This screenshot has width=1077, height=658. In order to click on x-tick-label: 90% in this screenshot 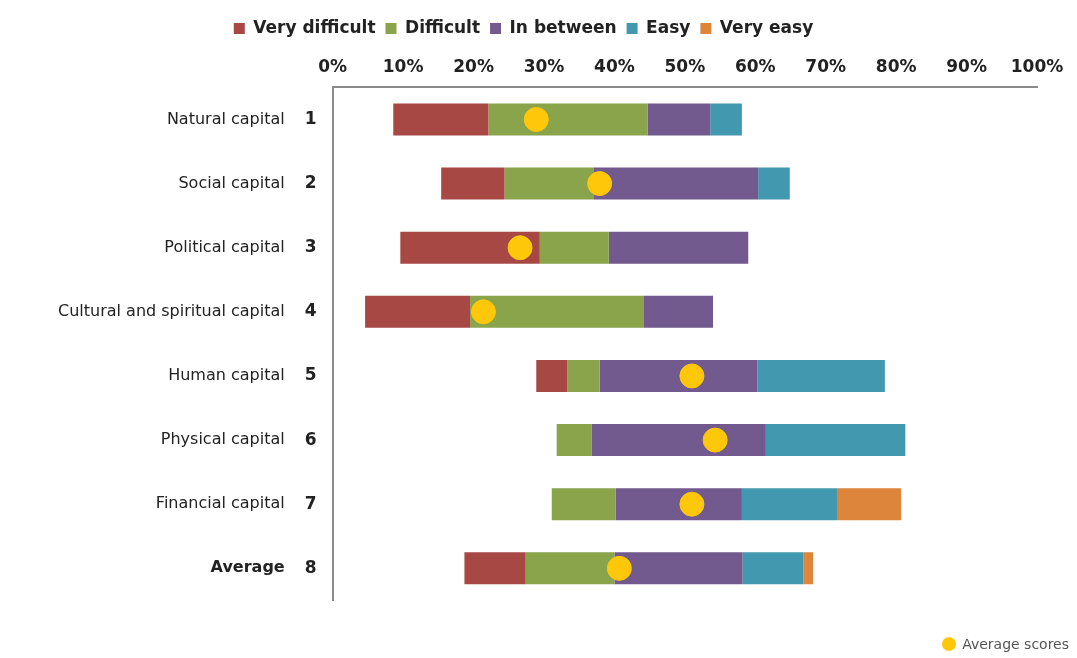, I will do `click(966, 65)`.